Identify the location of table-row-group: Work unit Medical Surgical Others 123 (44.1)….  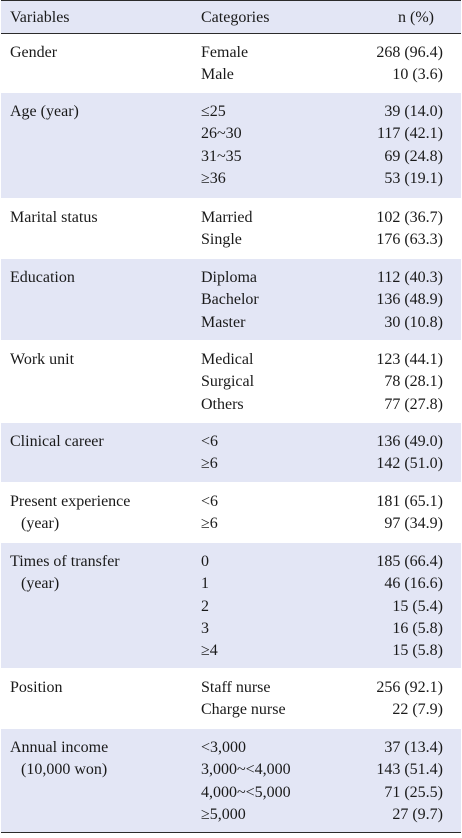
(231, 382).